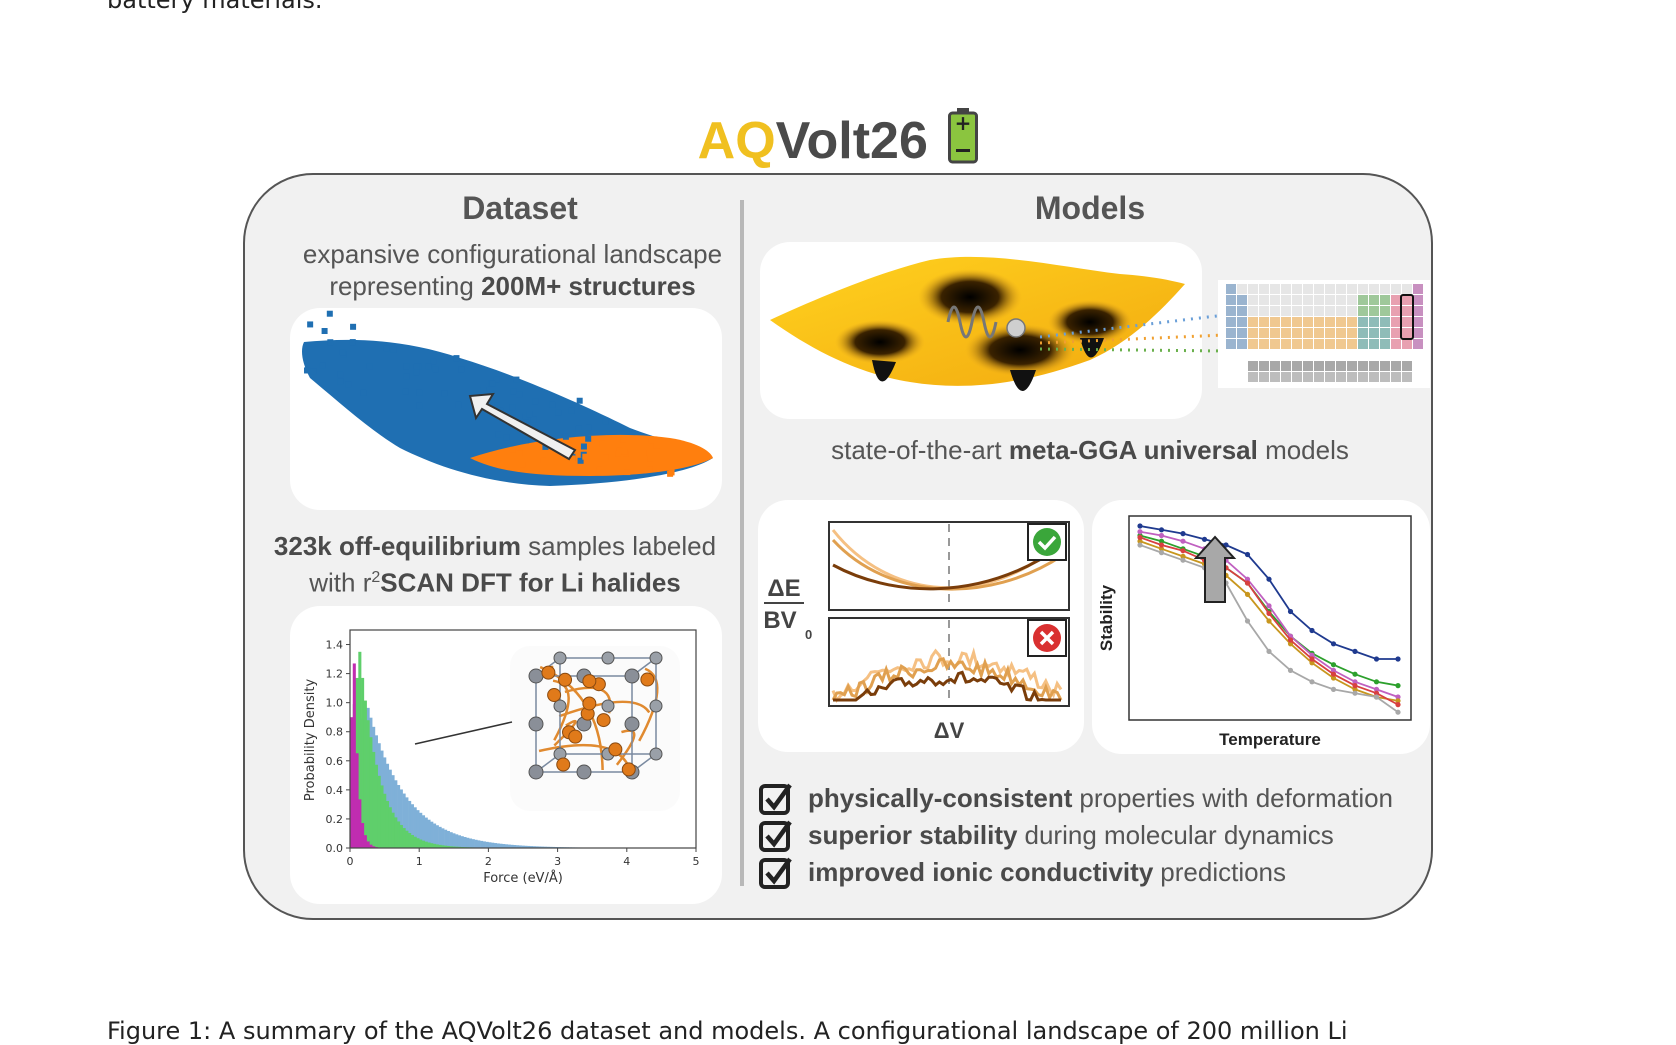 Image resolution: width=1676 pixels, height=1045 pixels. Describe the element at coordinates (1261, 627) in the screenshot. I see `stability-panel: Stability Temperature` at that location.